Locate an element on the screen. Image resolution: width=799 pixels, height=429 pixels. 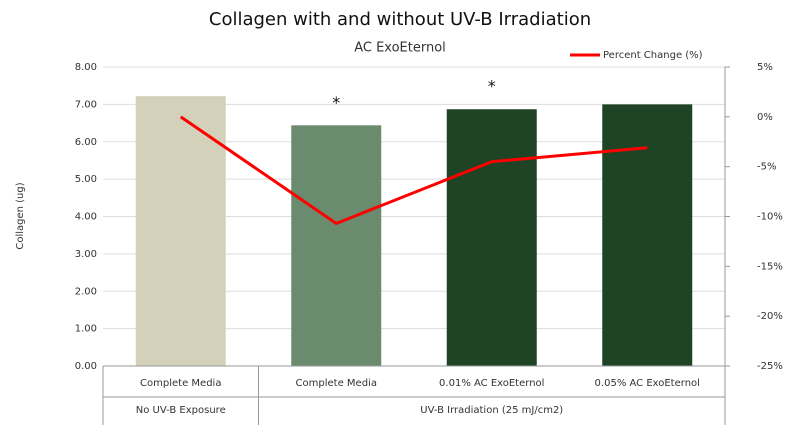
x-tick-label: 0.05% AC ExoEternol is located at coordinates (647, 383).